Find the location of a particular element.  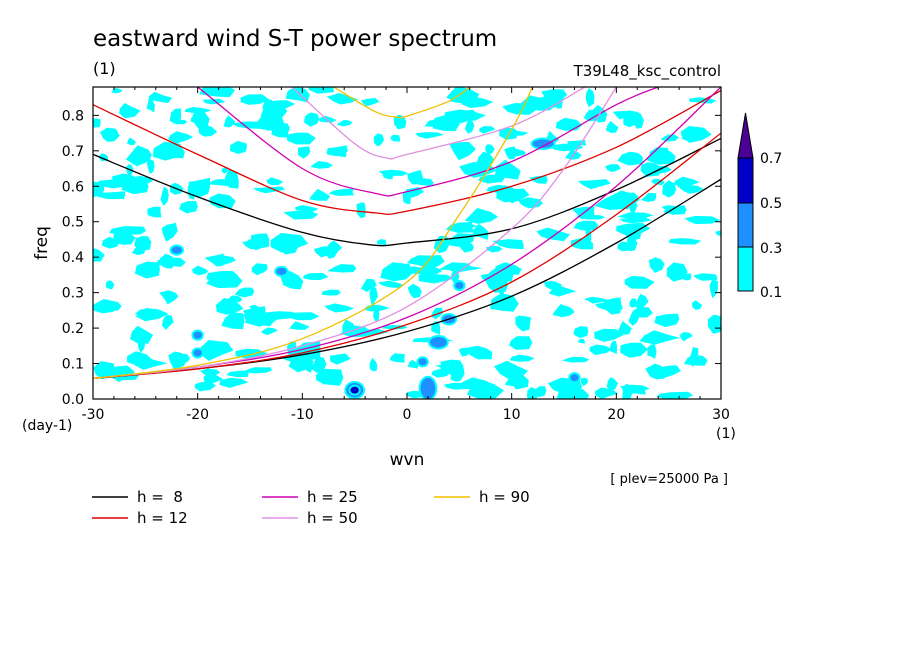

colorbar-label: 0.1 is located at coordinates (771, 293).